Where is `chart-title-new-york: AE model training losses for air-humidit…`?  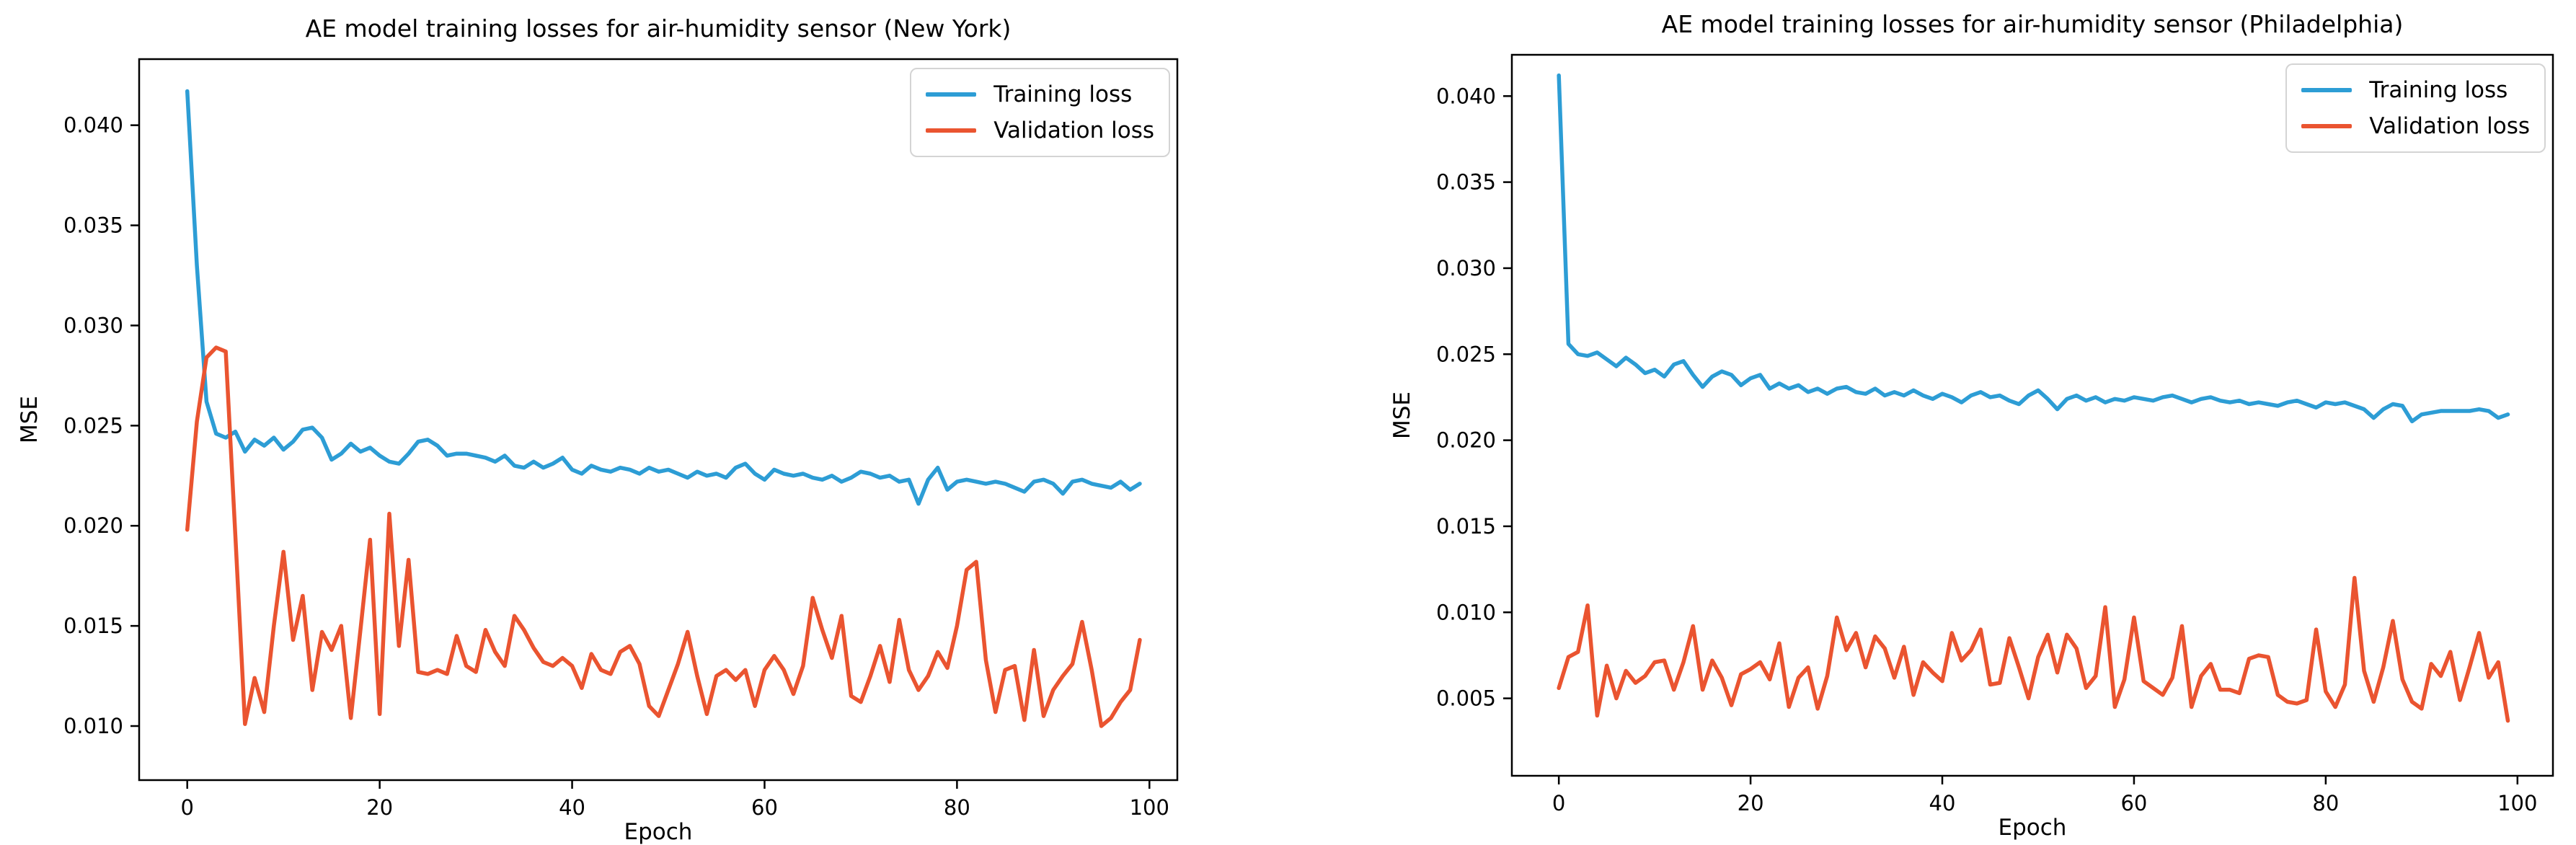
chart-title-new-york: AE model training losses for air-humidit… is located at coordinates (658, 28).